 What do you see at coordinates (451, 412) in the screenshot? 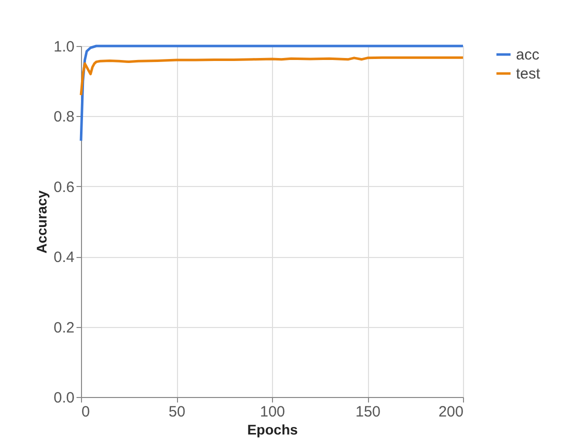
I see `x-tick-label: 200` at bounding box center [451, 412].